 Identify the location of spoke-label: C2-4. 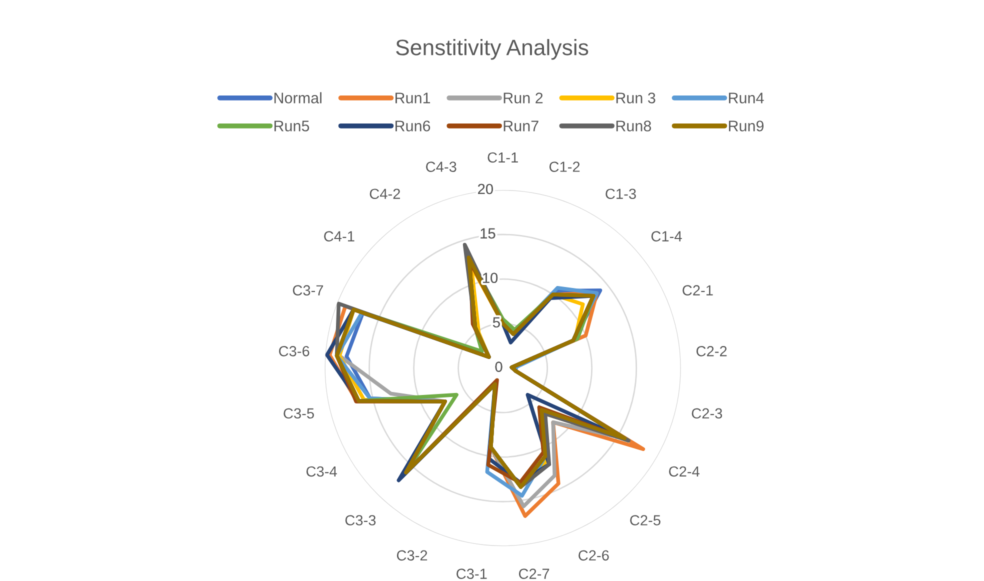
(684, 471).